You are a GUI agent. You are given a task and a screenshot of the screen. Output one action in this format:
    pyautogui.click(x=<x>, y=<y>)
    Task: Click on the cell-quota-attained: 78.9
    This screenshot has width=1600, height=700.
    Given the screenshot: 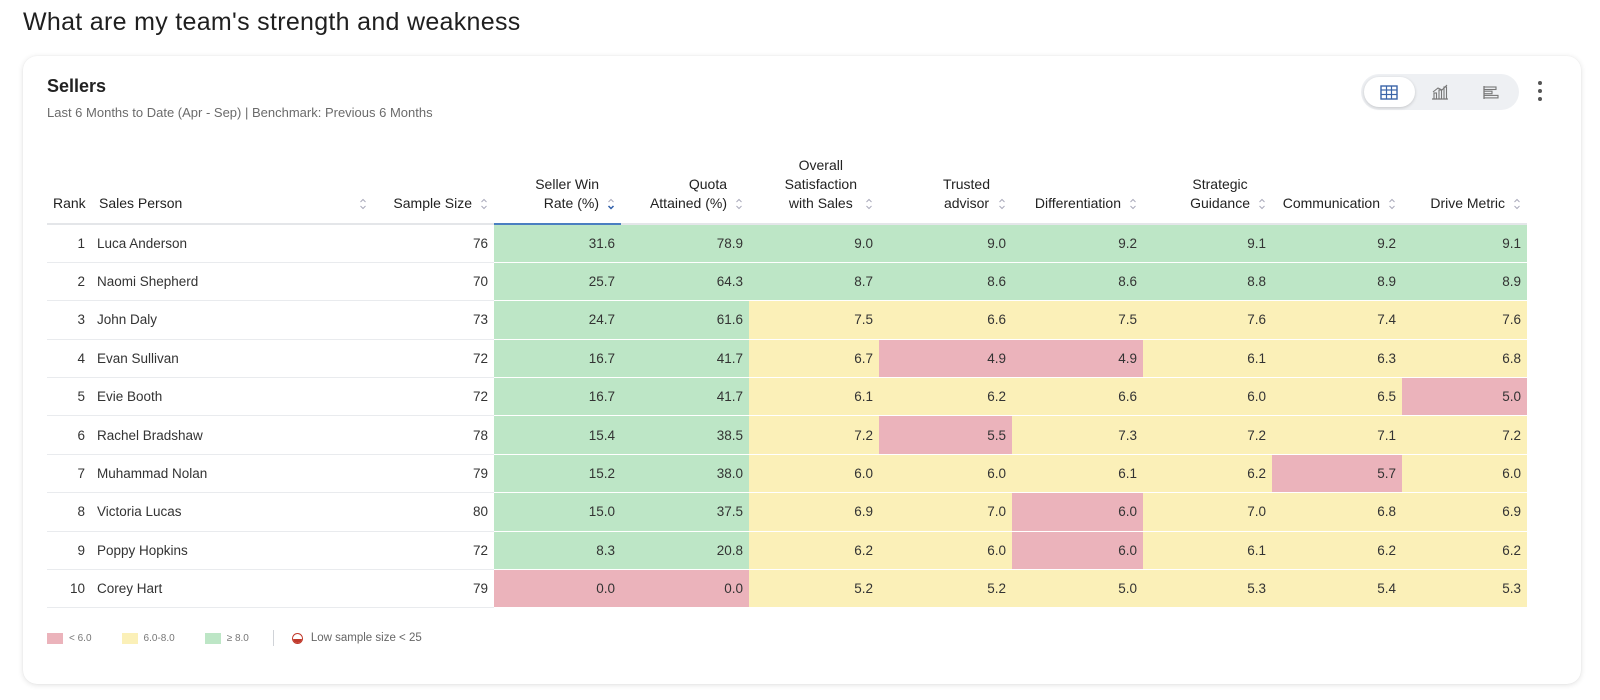 What is the action you would take?
    pyautogui.click(x=685, y=243)
    